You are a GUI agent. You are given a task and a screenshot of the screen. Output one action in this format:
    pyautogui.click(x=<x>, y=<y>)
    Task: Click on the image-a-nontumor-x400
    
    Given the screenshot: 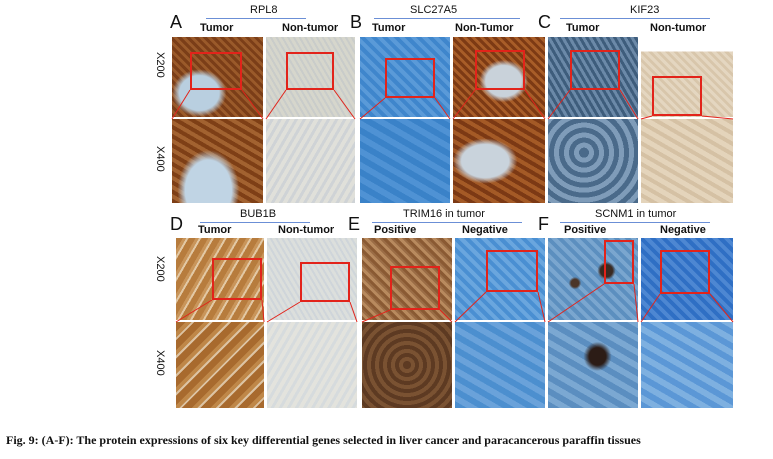 What is the action you would take?
    pyautogui.click(x=310, y=161)
    